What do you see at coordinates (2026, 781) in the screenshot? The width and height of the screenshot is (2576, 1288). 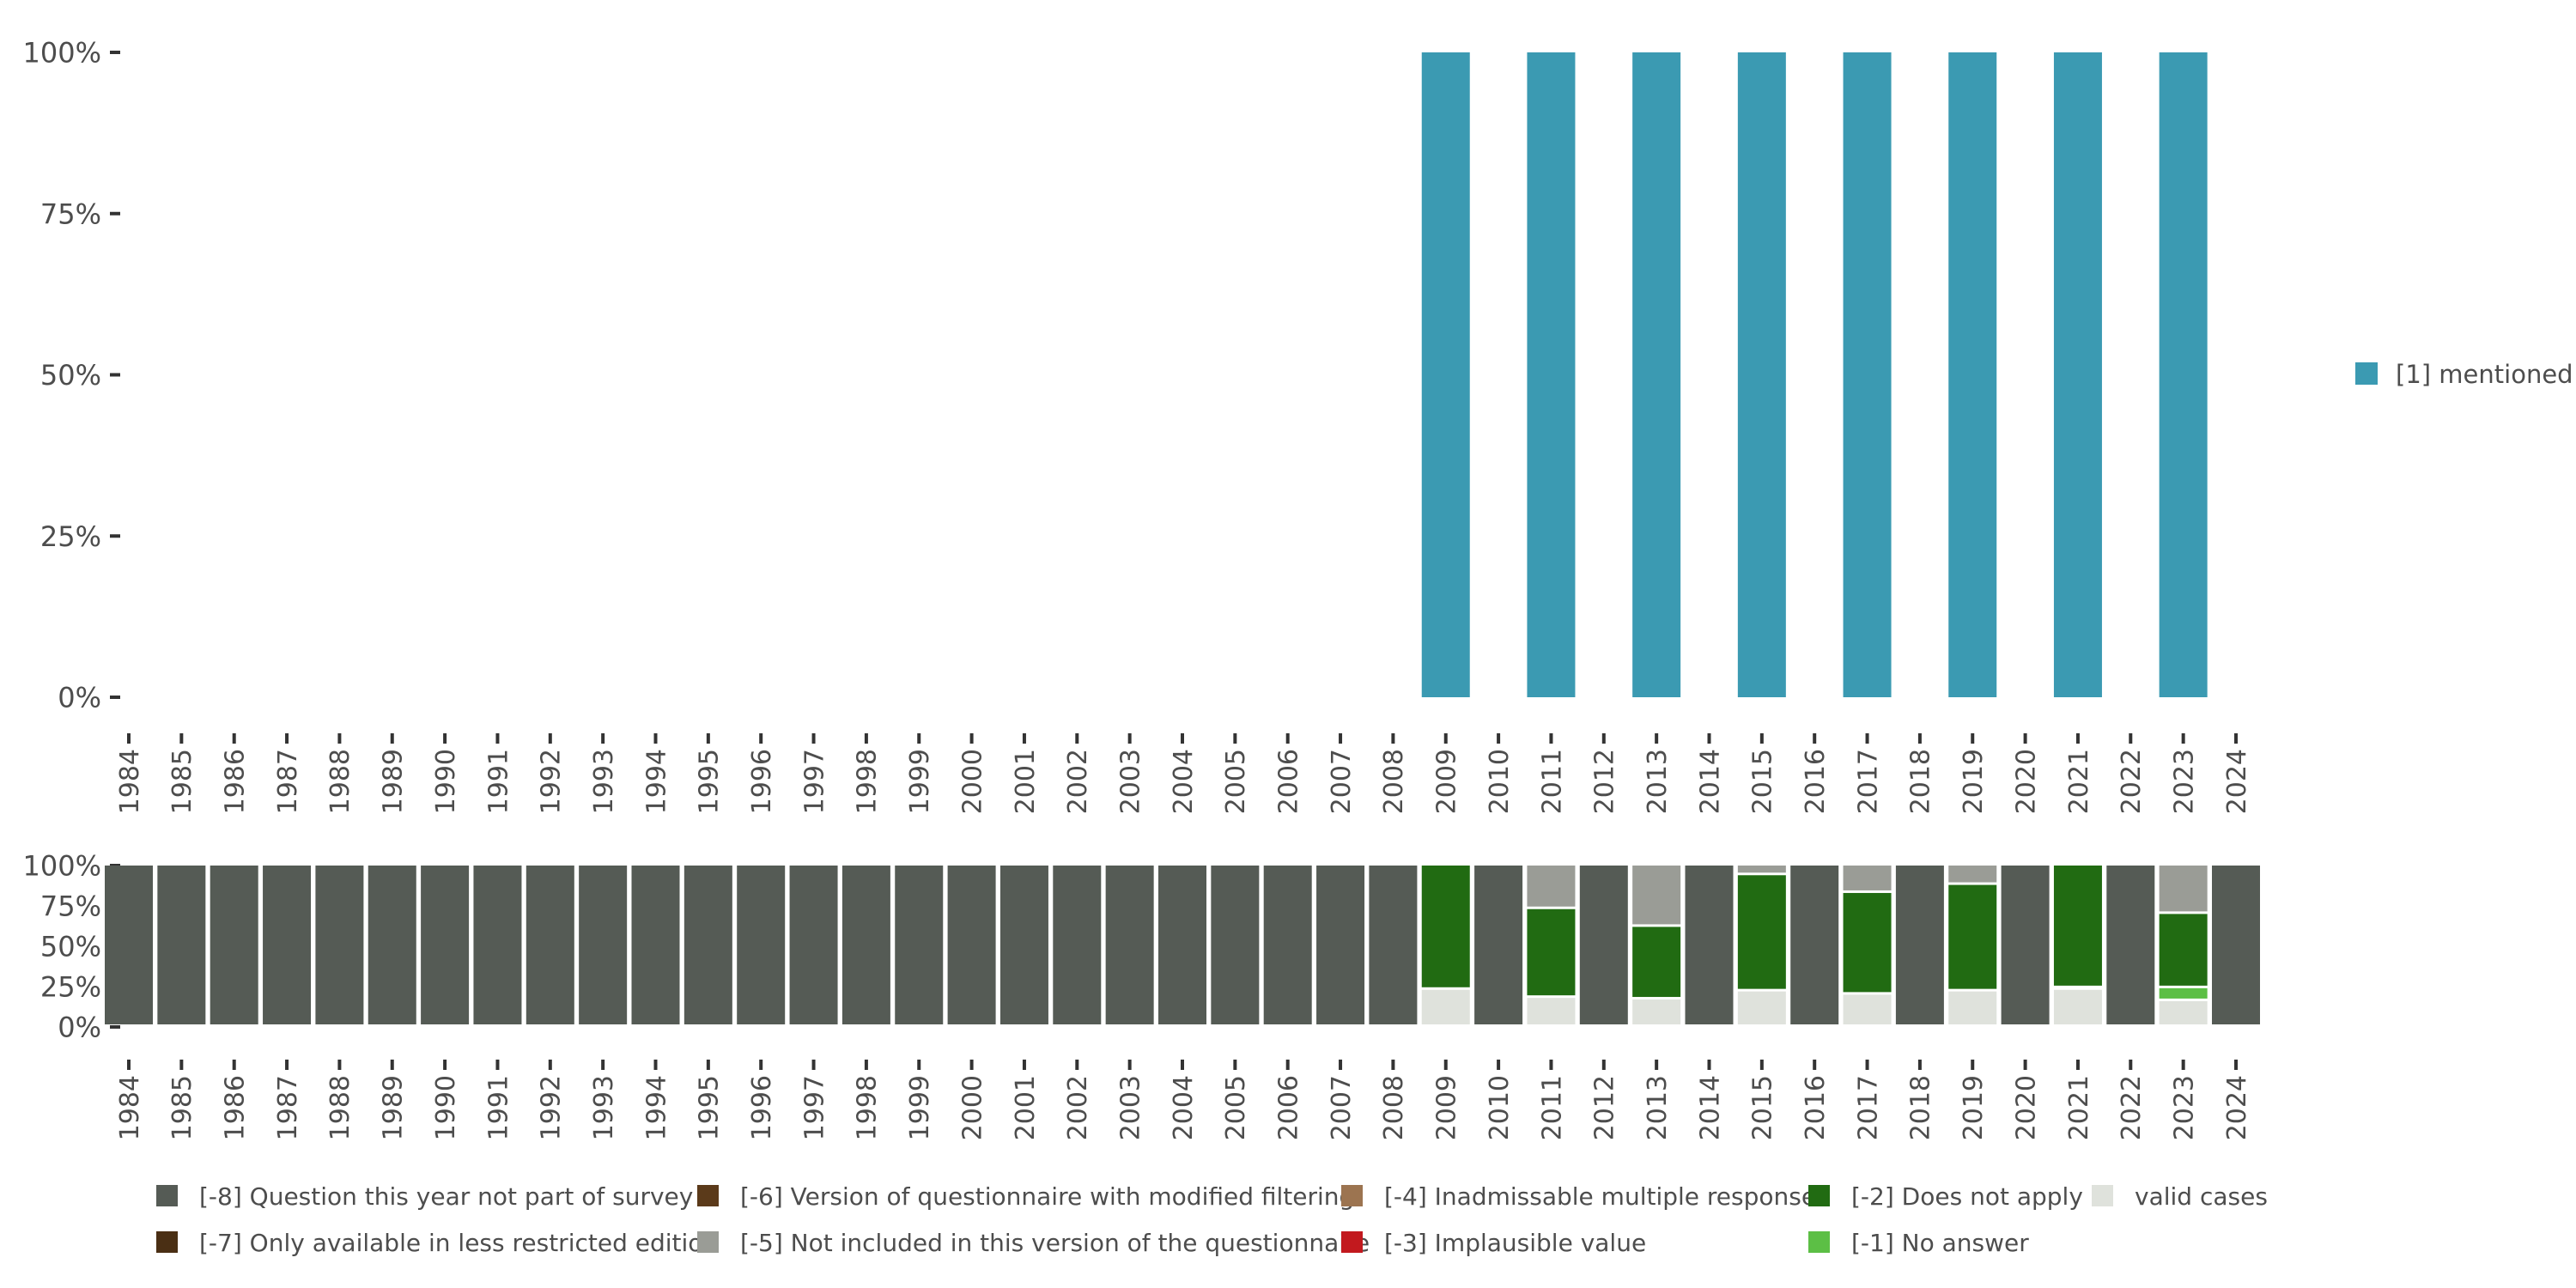 I see `x-axis-tick-label: 2020` at bounding box center [2026, 781].